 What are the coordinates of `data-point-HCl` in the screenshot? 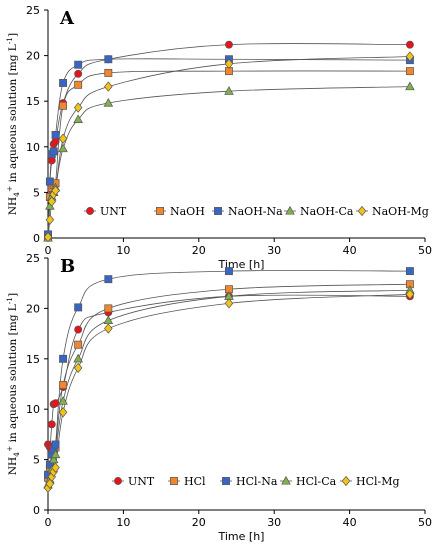 It's located at (63, 385).